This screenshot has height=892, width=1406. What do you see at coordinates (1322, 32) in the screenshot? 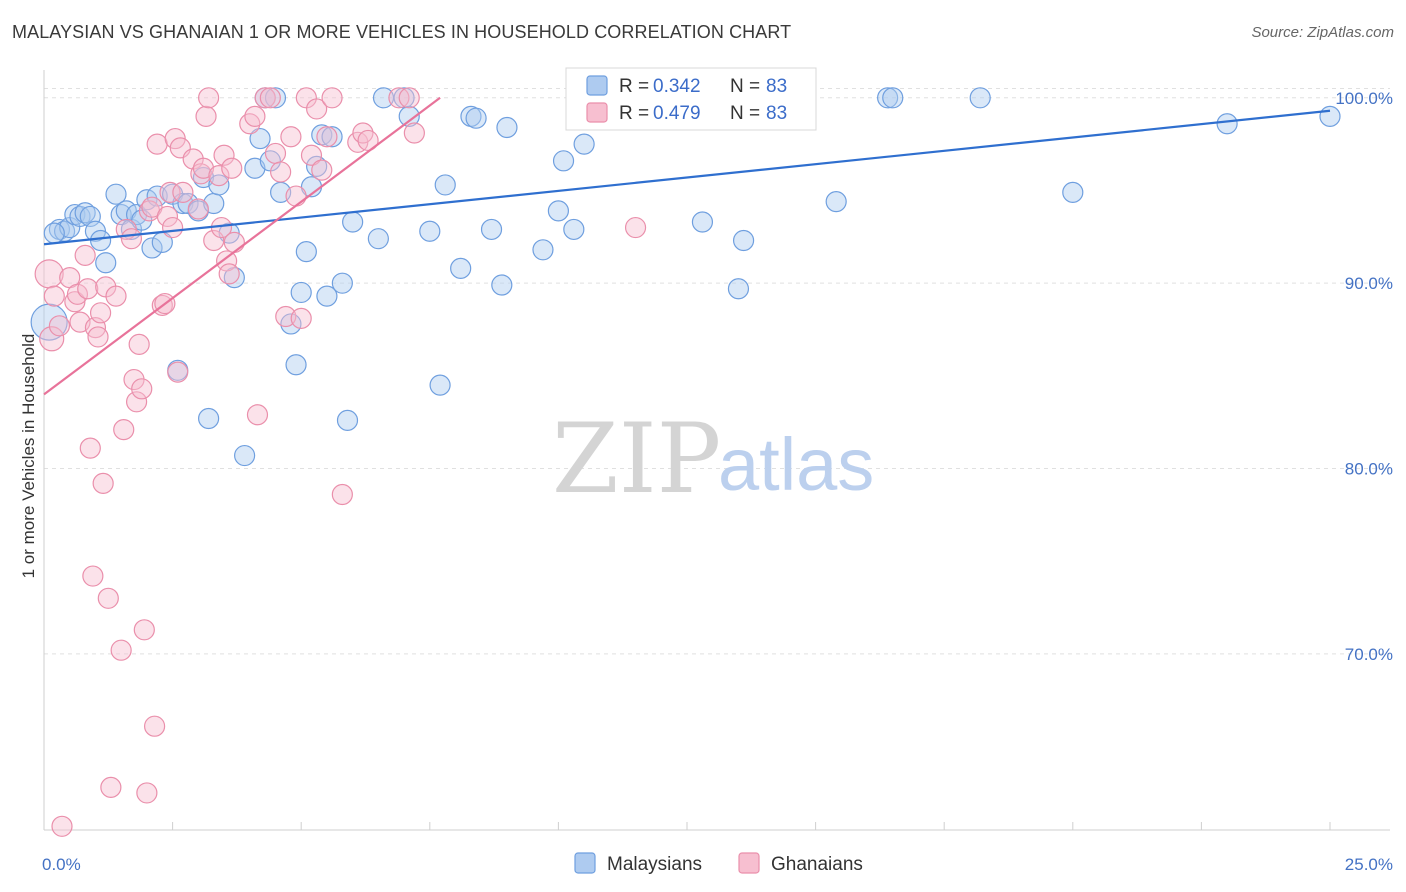
I see `source-label: Source: ZipAtlas.com` at bounding box center [1322, 32].